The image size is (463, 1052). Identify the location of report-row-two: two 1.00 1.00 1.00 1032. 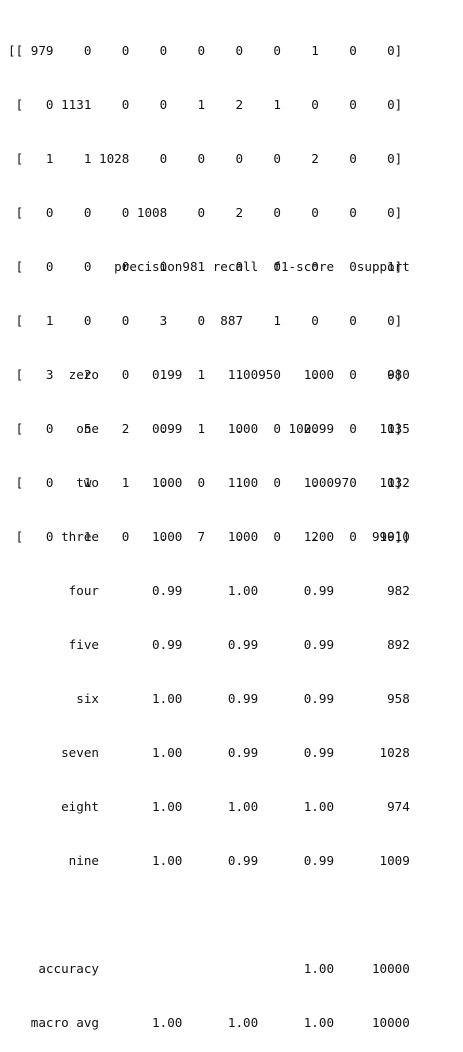
(209, 482).